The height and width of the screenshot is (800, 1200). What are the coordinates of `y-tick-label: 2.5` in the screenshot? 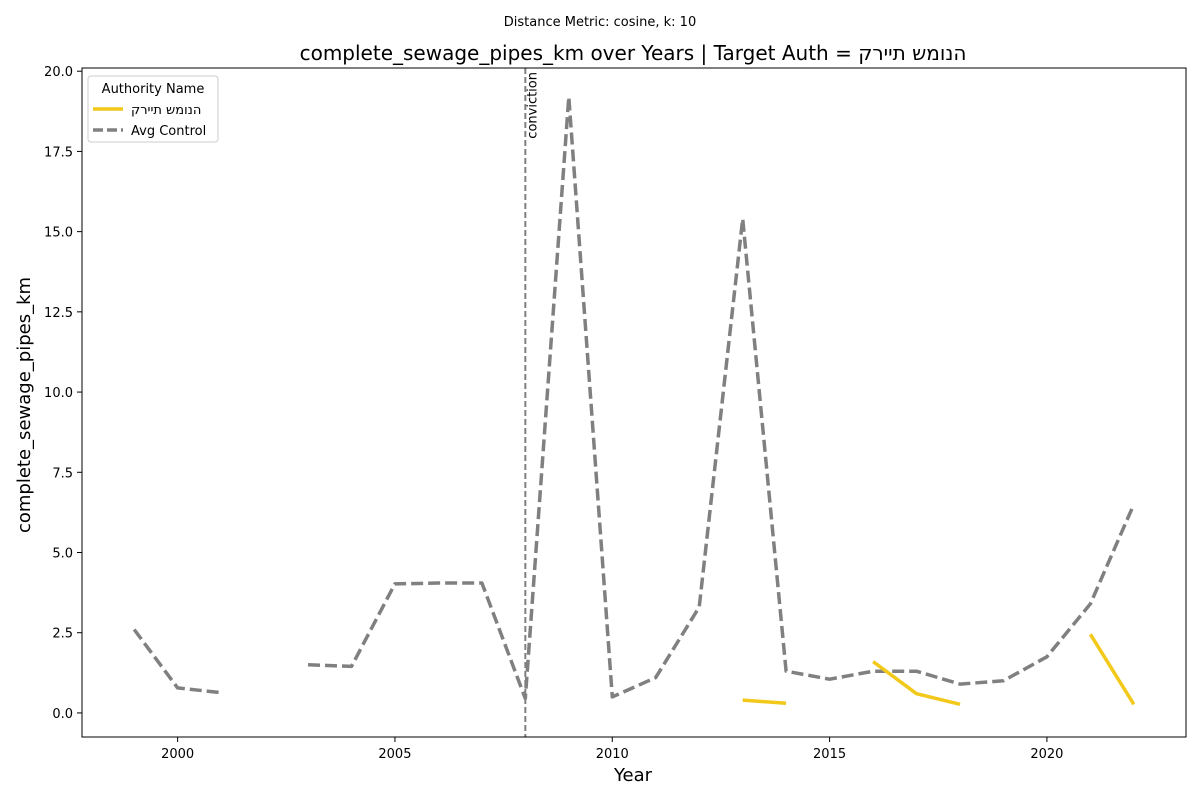 It's located at (62, 634).